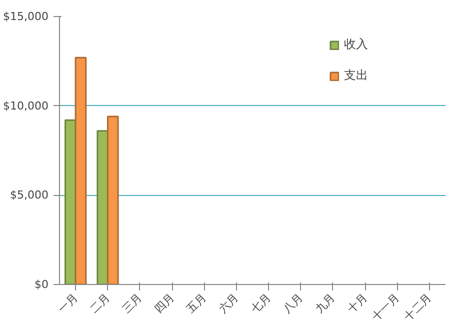 This screenshot has width=461, height=331. Describe the element at coordinates (196, 303) in the screenshot. I see `x-tick-label: 五月` at that location.